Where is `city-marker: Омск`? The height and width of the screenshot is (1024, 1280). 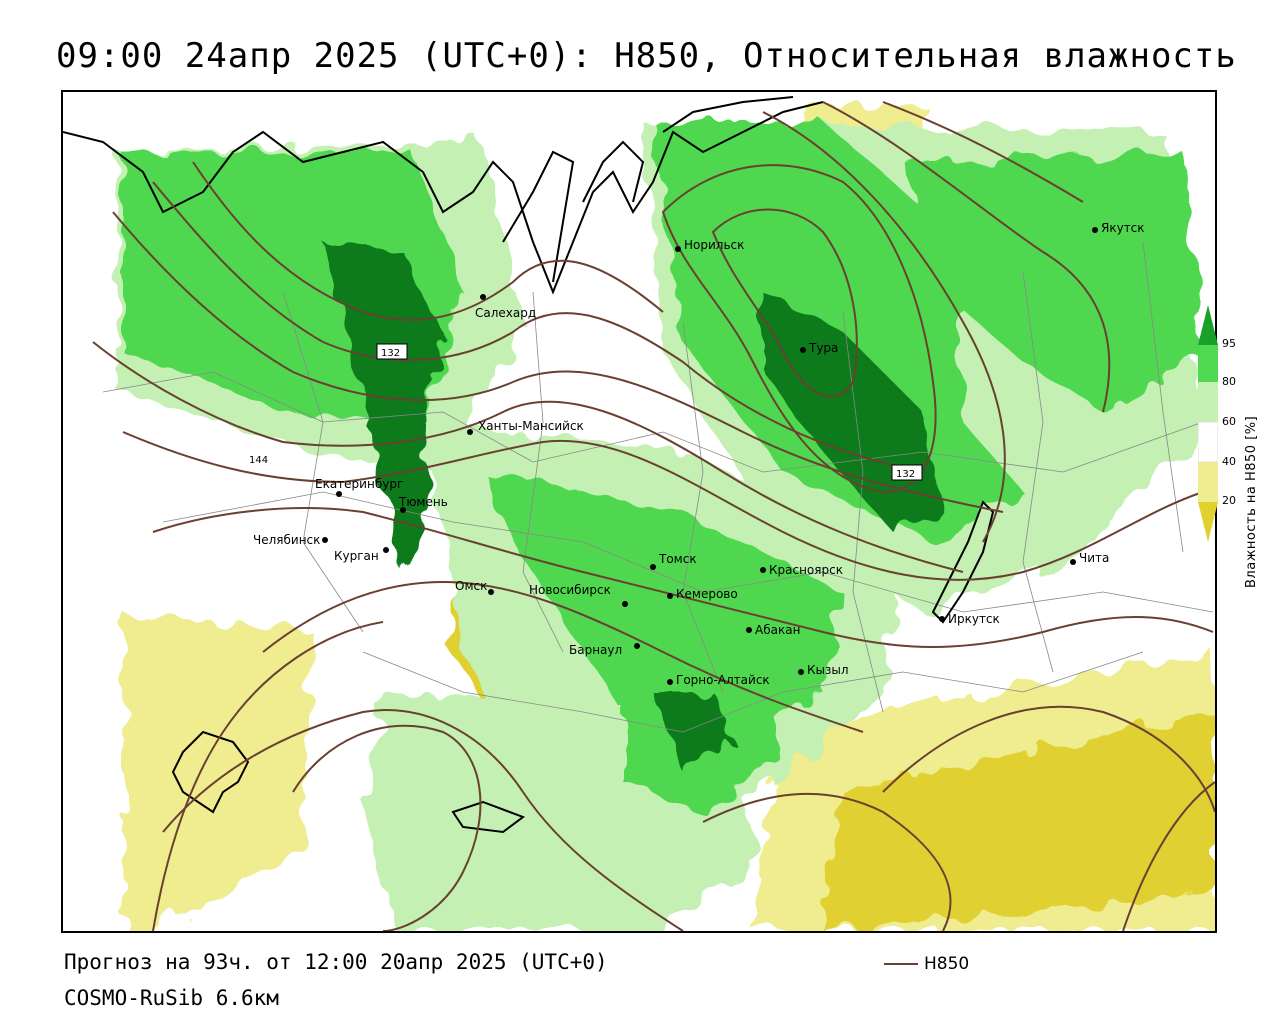
city-marker: Омск is located at coordinates (474, 587).